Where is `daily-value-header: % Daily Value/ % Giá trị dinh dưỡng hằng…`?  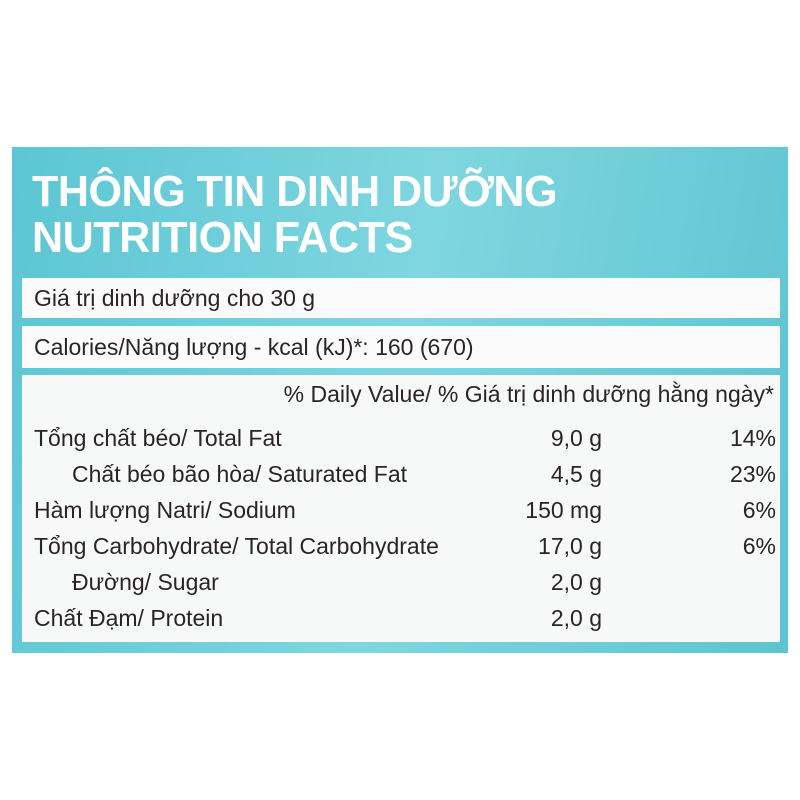 daily-value-header: % Daily Value/ % Giá trị dinh dưỡng hằng… is located at coordinates (528, 394).